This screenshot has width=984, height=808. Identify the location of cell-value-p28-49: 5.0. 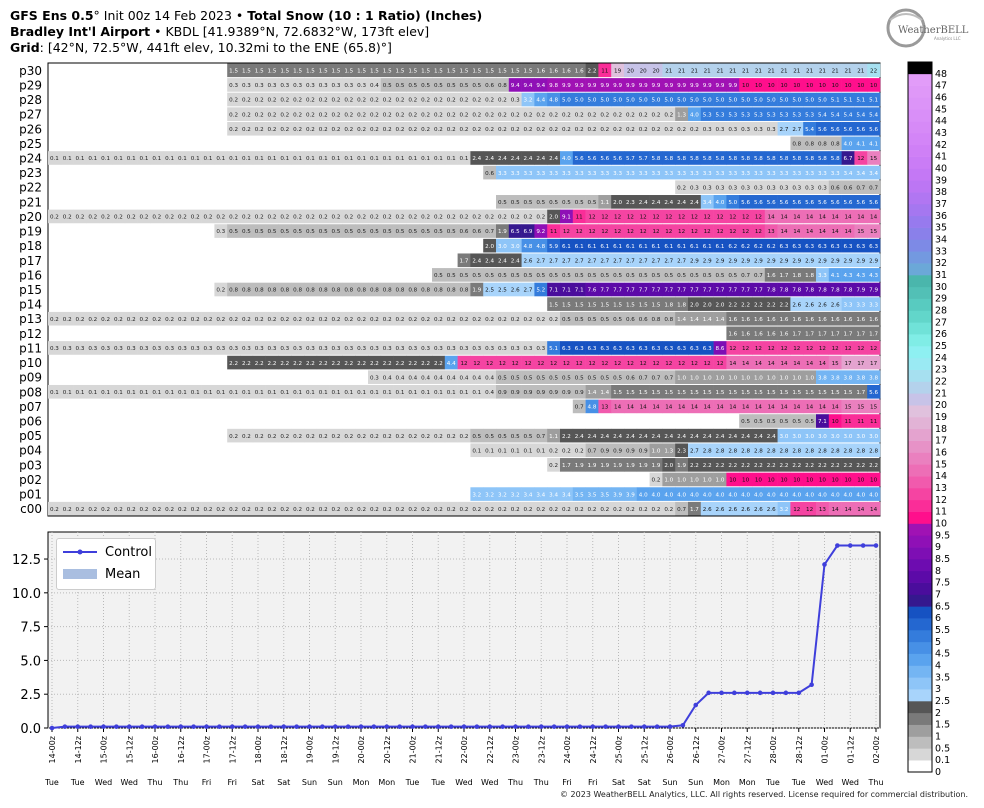
(681, 101).